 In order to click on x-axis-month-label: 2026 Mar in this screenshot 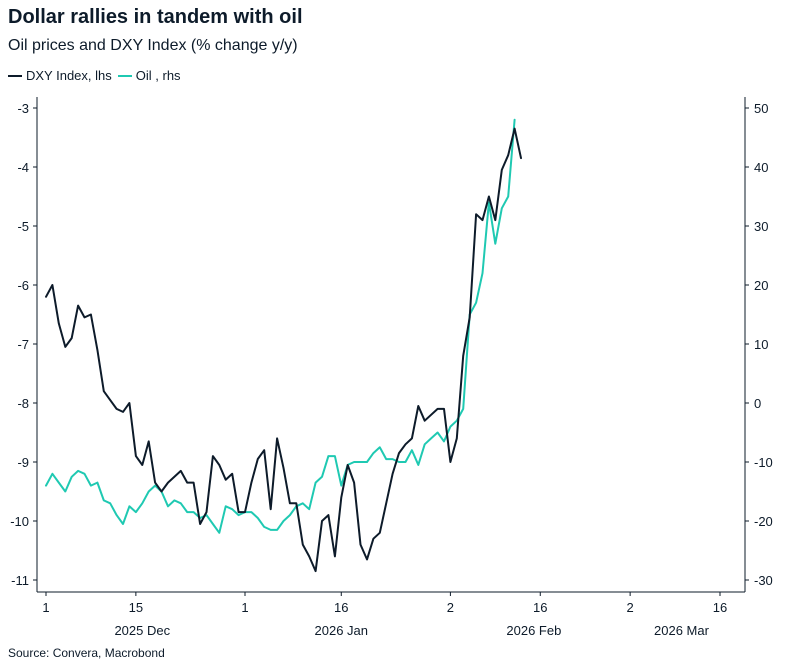, I will do `click(682, 630)`.